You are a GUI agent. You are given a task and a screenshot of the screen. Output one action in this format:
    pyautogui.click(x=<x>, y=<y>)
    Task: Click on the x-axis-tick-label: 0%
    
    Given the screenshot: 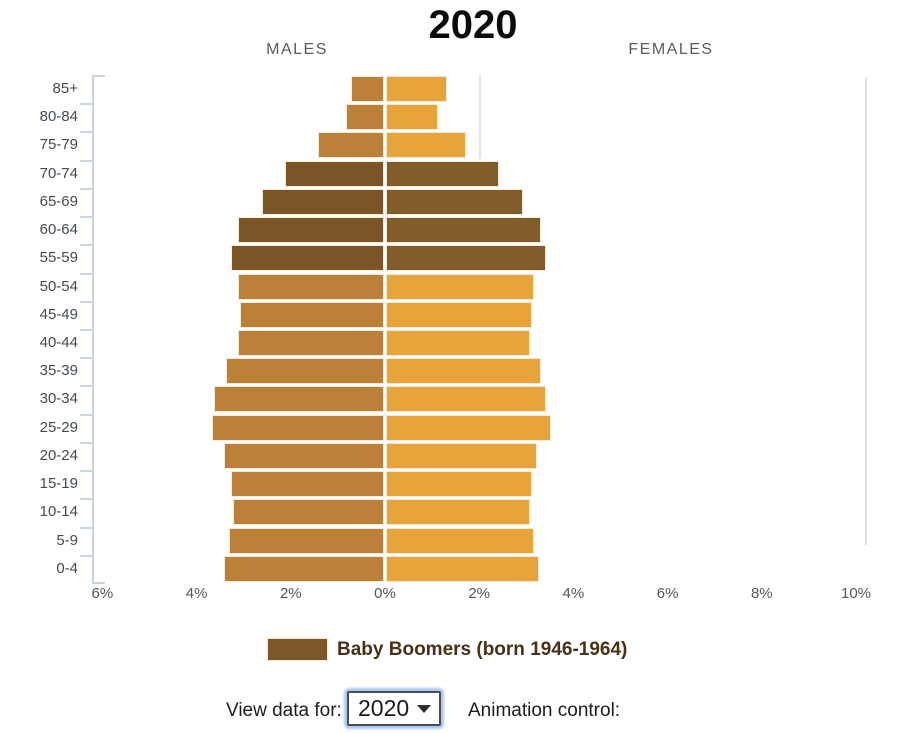 What is the action you would take?
    pyautogui.click(x=385, y=593)
    